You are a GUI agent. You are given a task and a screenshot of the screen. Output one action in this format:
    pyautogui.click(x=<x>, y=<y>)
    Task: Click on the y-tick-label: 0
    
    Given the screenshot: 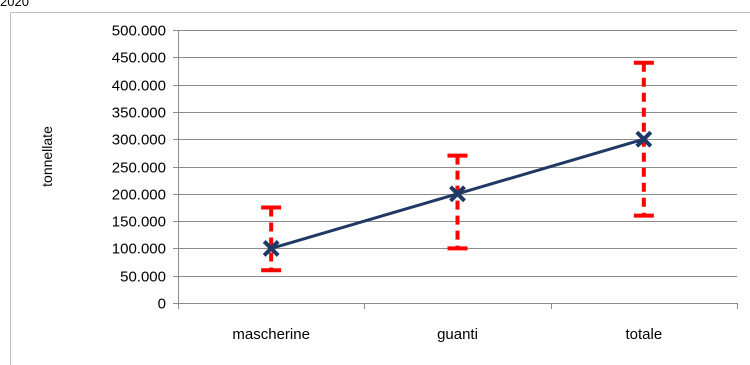 What is the action you would take?
    pyautogui.click(x=162, y=304)
    